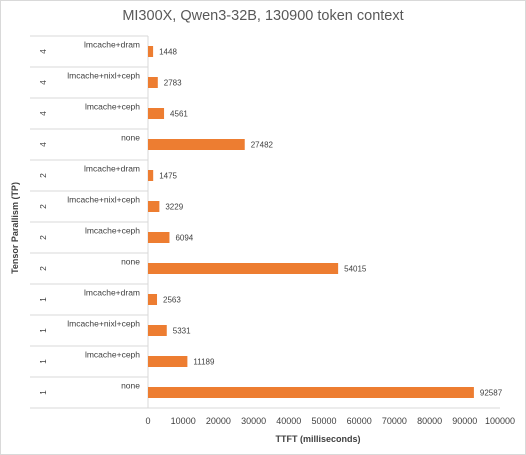 This screenshot has width=526, height=455. Describe the element at coordinates (323, 421) in the screenshot. I see `x-tick-label: 50000` at that location.